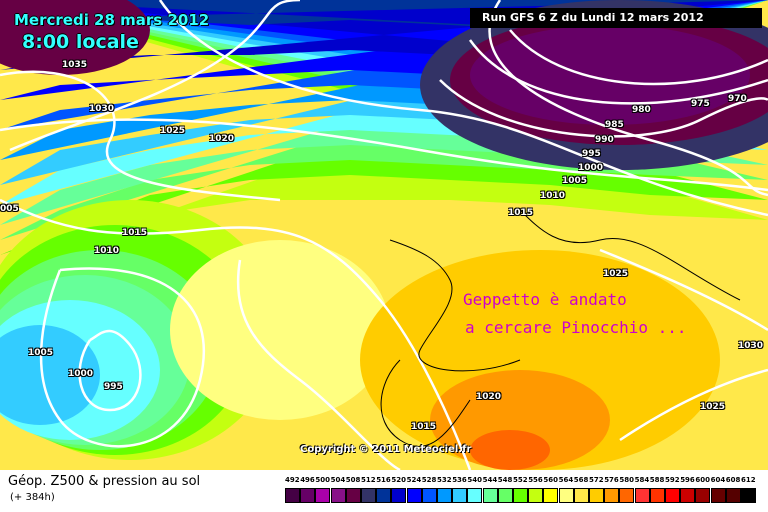 This screenshot has width=768, height=512. Describe the element at coordinates (581, 480) in the screenshot. I see `legend-label: 568` at that location.